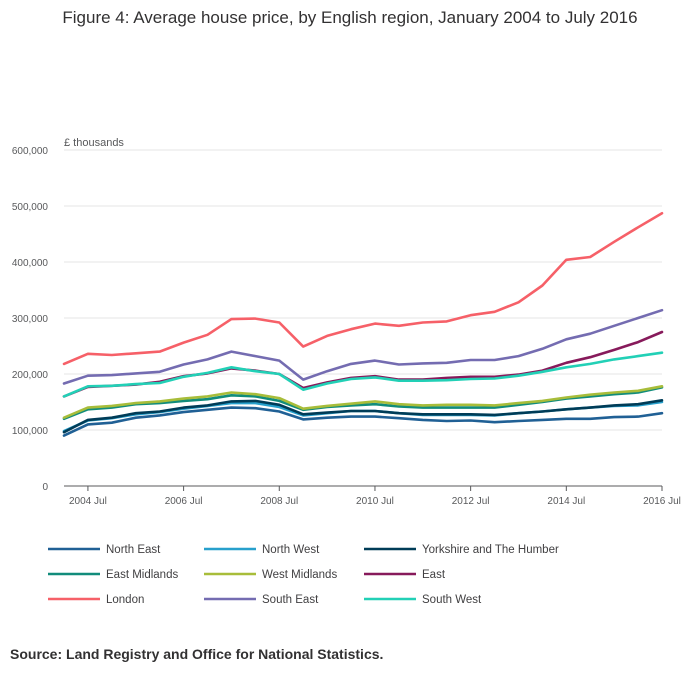  Describe the element at coordinates (184, 501) in the screenshot. I see `x-tick-label: 2006 Jul` at that location.